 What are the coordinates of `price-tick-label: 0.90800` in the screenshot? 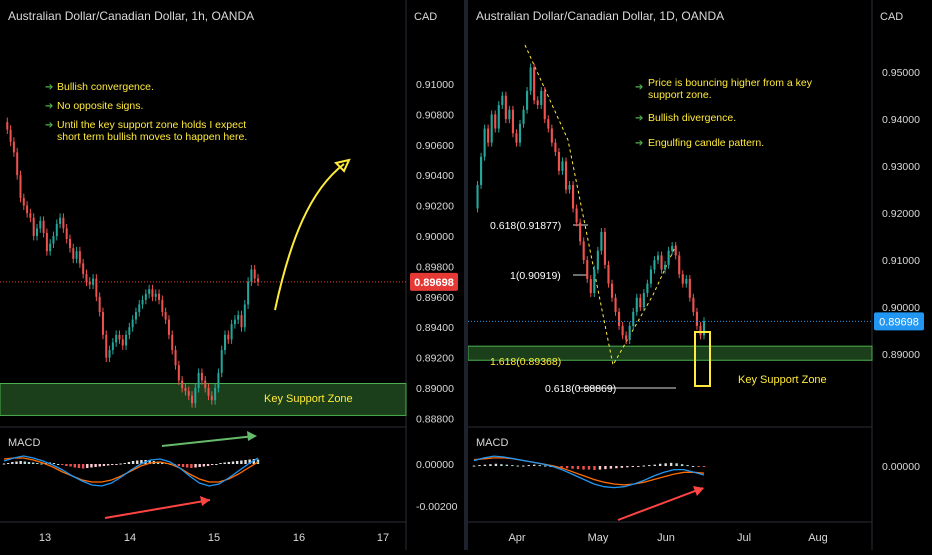 It's located at (435, 115).